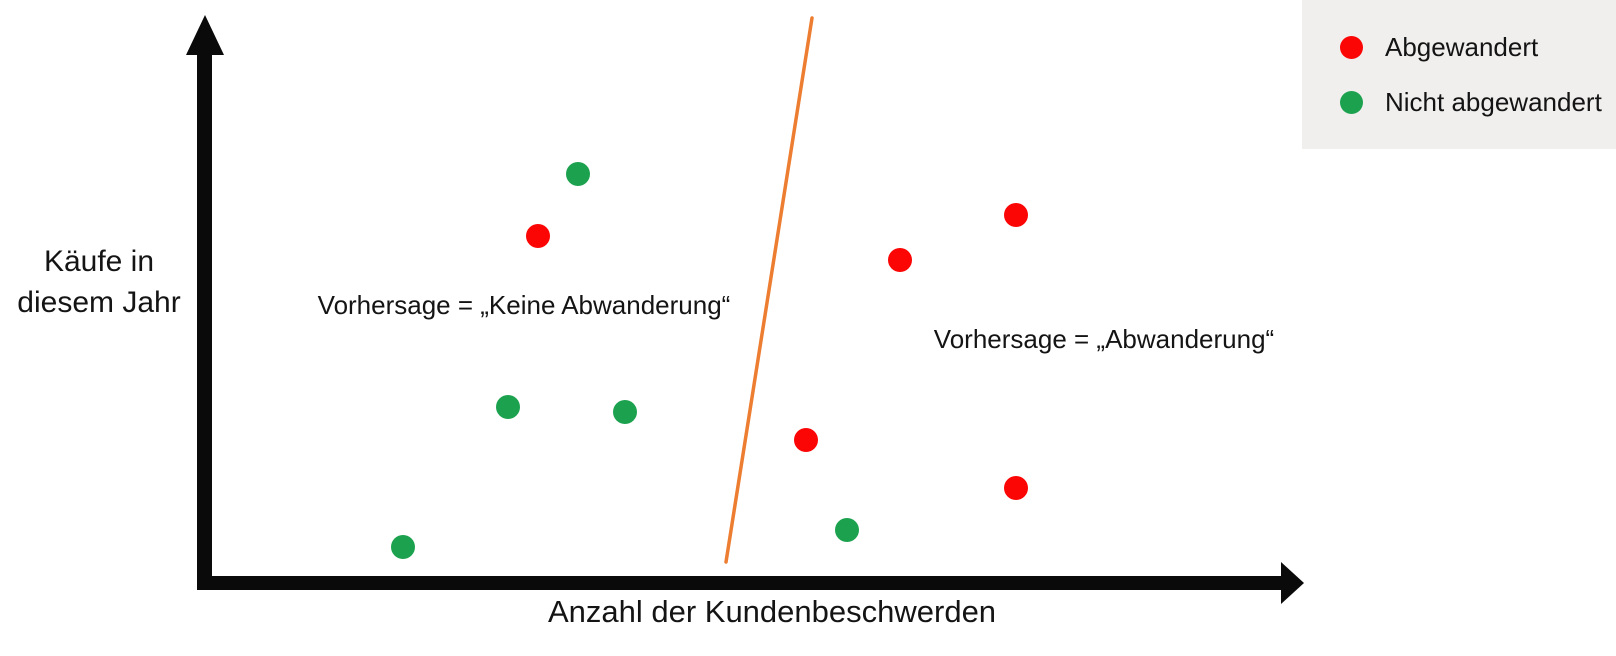  Describe the element at coordinates (1459, 74) in the screenshot. I see `legend: Abgewandert Nicht abgewandert` at that location.